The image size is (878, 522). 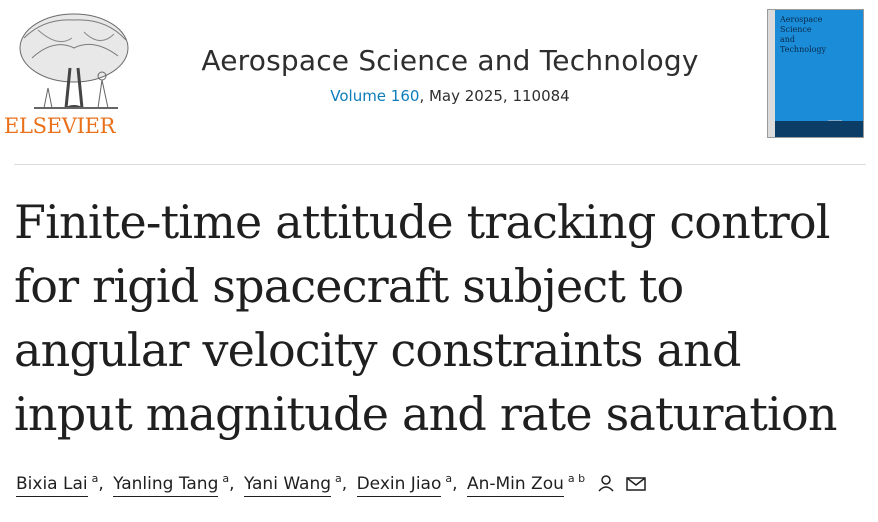 What do you see at coordinates (166, 485) in the screenshot?
I see `author-link: Yanling Tang` at bounding box center [166, 485].